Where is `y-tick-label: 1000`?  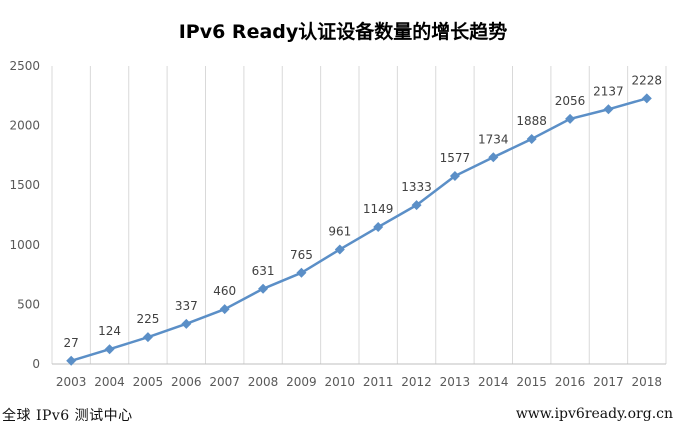
y-tick-label: 1000 is located at coordinates (24, 245).